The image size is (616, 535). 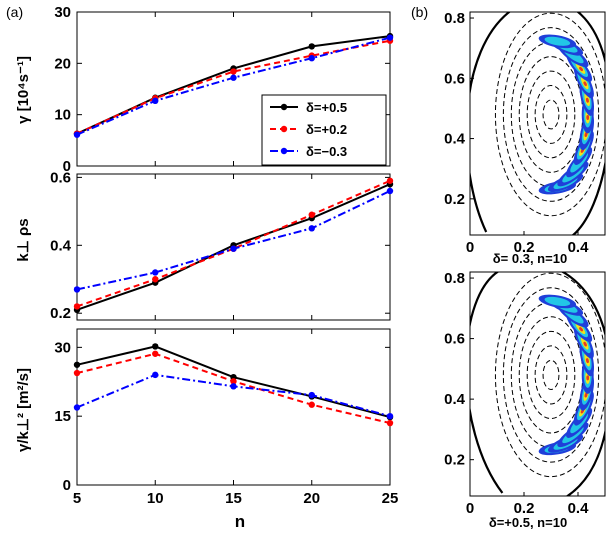 I want to click on contour-panel-top: 0.2 0.4 0.6 0.8 0 0.2 0.4, so click(x=525, y=133).